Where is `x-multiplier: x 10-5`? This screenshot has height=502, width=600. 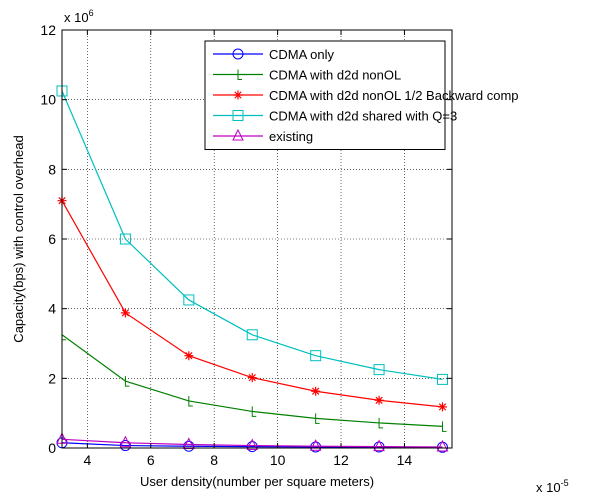 x-multiplier: x 10-5 is located at coordinates (552, 486).